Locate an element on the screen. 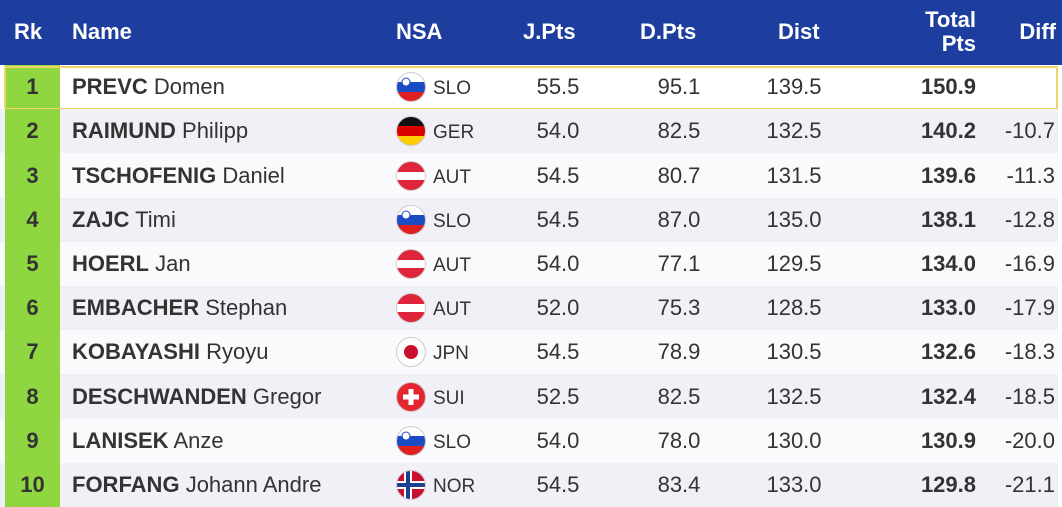 This screenshot has width=1062, height=507. distance-points: 77.1 is located at coordinates (679, 263).